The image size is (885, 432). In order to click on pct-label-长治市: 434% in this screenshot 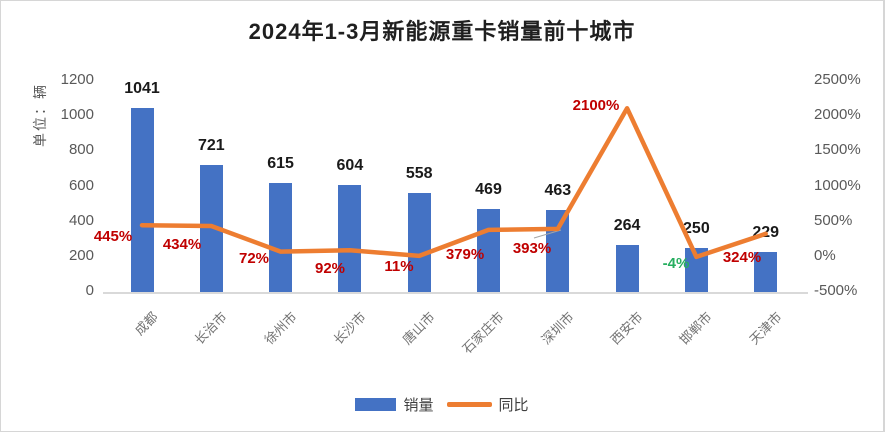, I will do `click(182, 244)`.